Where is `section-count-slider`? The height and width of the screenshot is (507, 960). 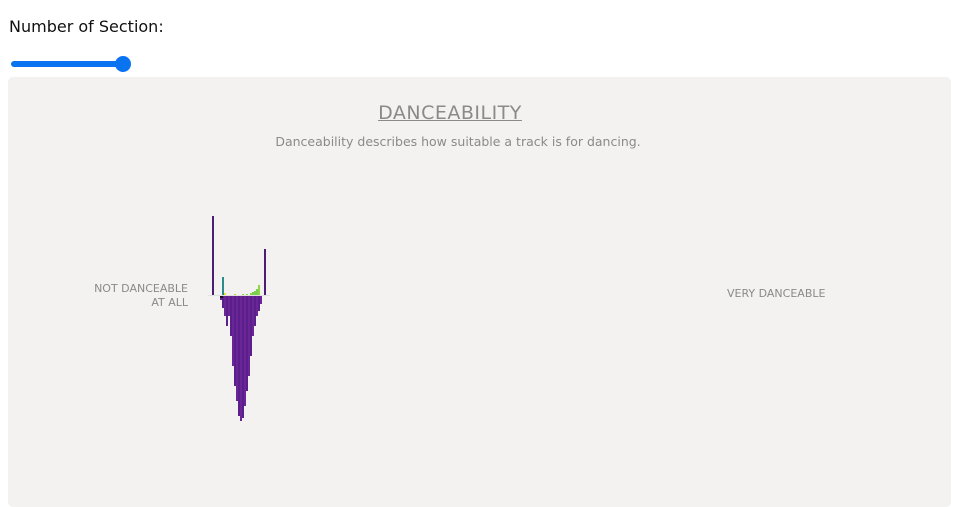 section-count-slider is located at coordinates (71, 64).